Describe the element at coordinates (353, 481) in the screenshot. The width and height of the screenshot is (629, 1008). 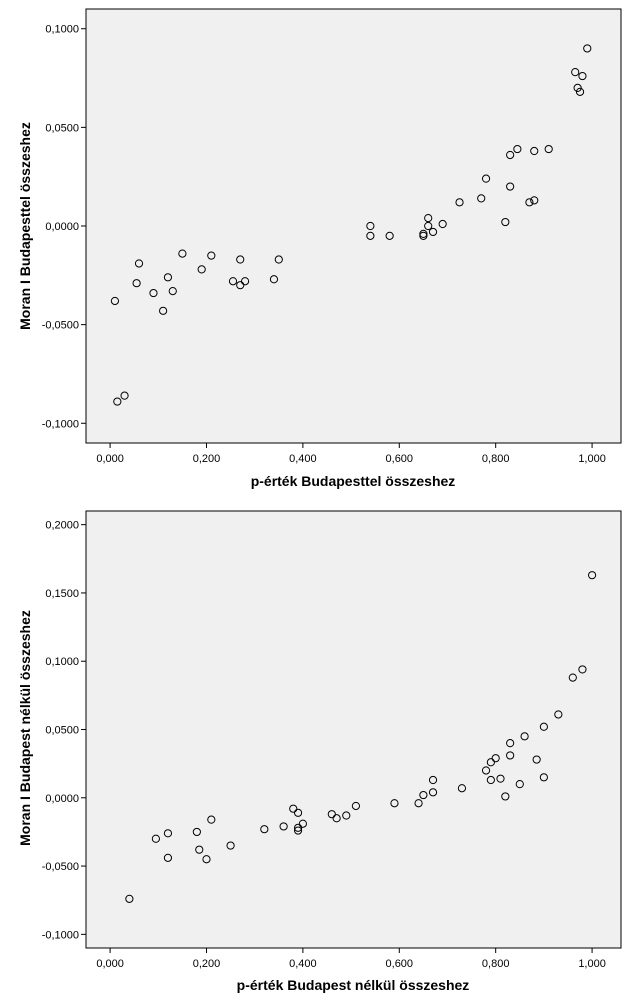
I see `x-axis-title-1: p-érték Budapesttel összeshez` at that location.